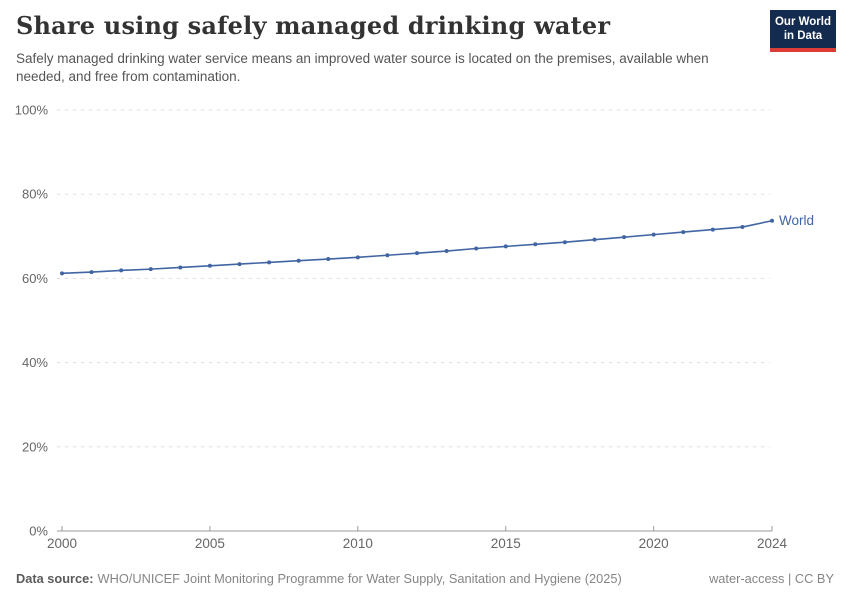 The height and width of the screenshot is (600, 850). I want to click on svg-text: 80%, so click(35, 194).